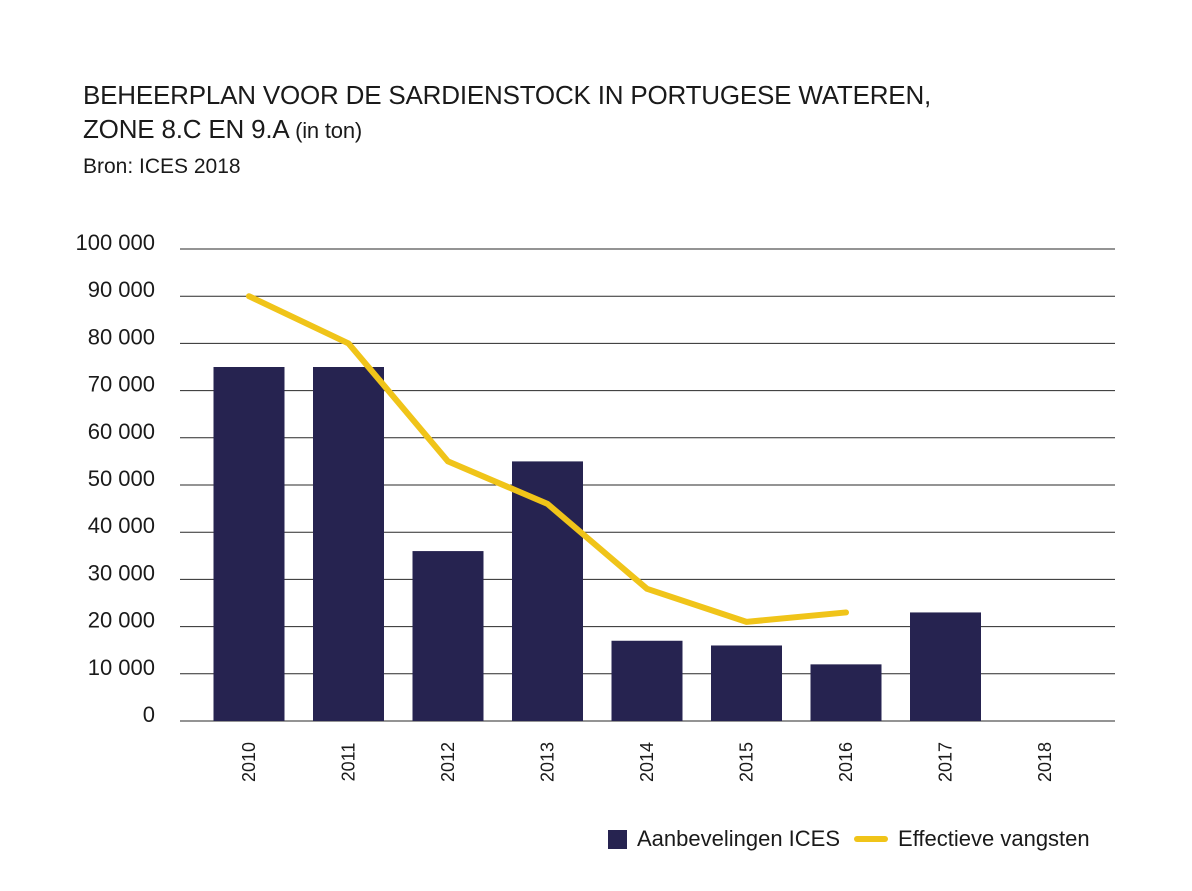  Describe the element at coordinates (121, 572) in the screenshot. I see `y-tick-label: 30 000` at that location.